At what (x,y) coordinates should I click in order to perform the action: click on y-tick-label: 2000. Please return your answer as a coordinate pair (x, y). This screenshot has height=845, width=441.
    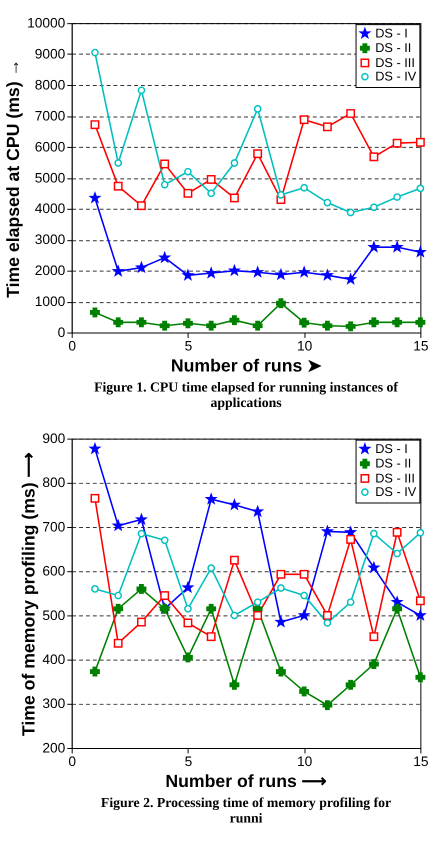
    Looking at the image, I should click on (50, 270).